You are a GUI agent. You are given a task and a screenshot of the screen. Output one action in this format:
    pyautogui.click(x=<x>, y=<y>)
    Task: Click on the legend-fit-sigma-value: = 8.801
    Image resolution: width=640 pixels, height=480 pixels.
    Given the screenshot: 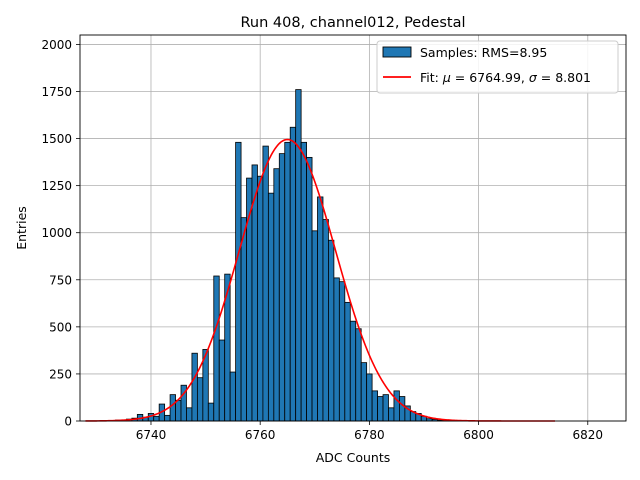 What is the action you would take?
    pyautogui.click(x=564, y=77)
    